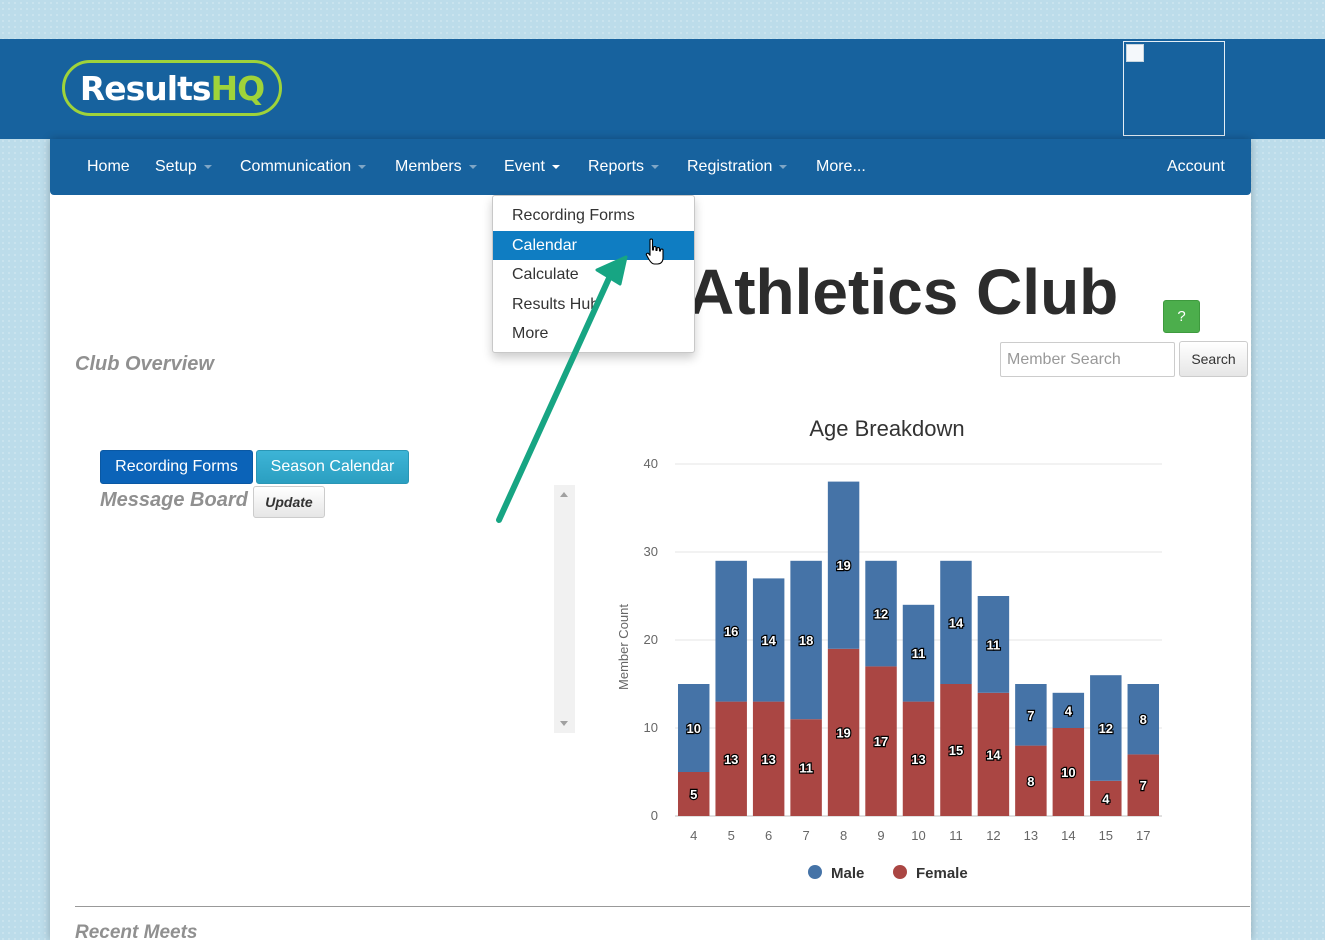 The height and width of the screenshot is (940, 1325). I want to click on update-button: Update, so click(289, 502).